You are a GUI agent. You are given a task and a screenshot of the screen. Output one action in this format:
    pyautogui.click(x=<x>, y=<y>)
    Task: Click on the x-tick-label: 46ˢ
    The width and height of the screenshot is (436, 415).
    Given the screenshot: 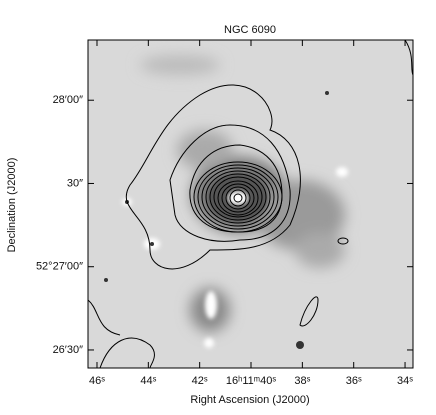 What is the action you would take?
    pyautogui.click(x=97, y=381)
    